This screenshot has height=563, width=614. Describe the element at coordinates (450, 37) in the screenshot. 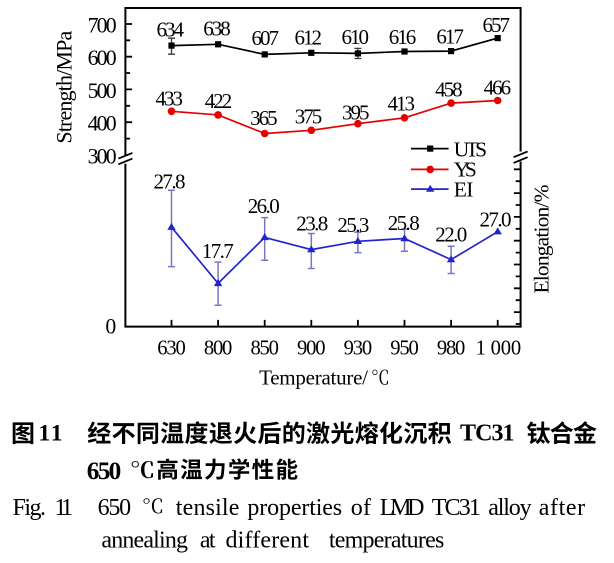

I see `svg-text: 617` at that location.